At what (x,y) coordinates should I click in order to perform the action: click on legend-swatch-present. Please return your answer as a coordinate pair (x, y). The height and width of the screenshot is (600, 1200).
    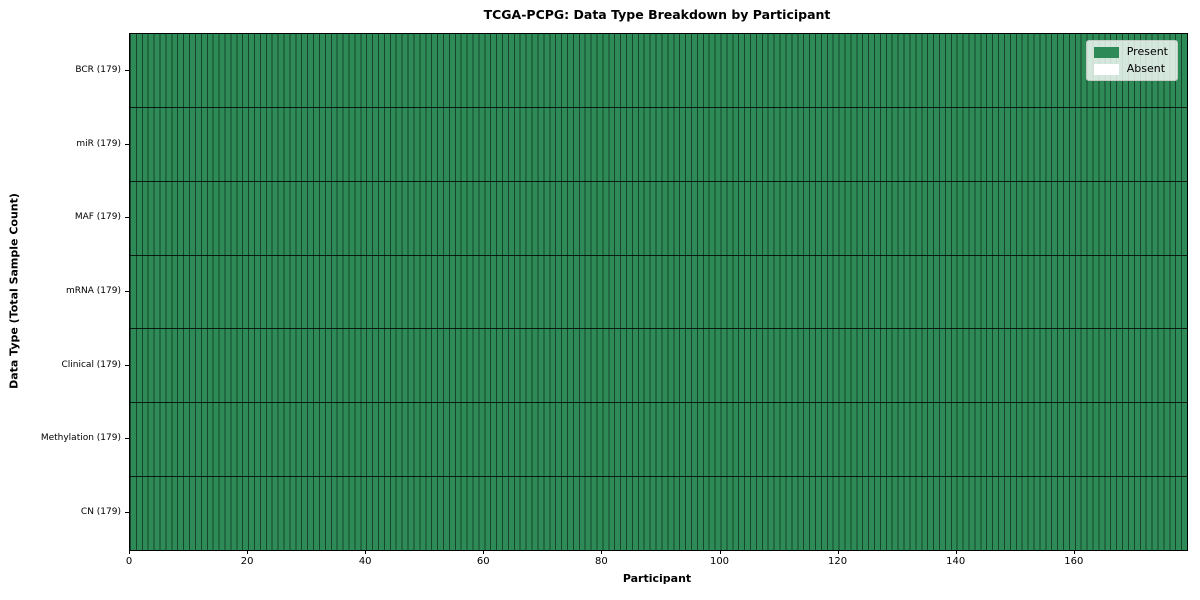
    Looking at the image, I should click on (1106, 52).